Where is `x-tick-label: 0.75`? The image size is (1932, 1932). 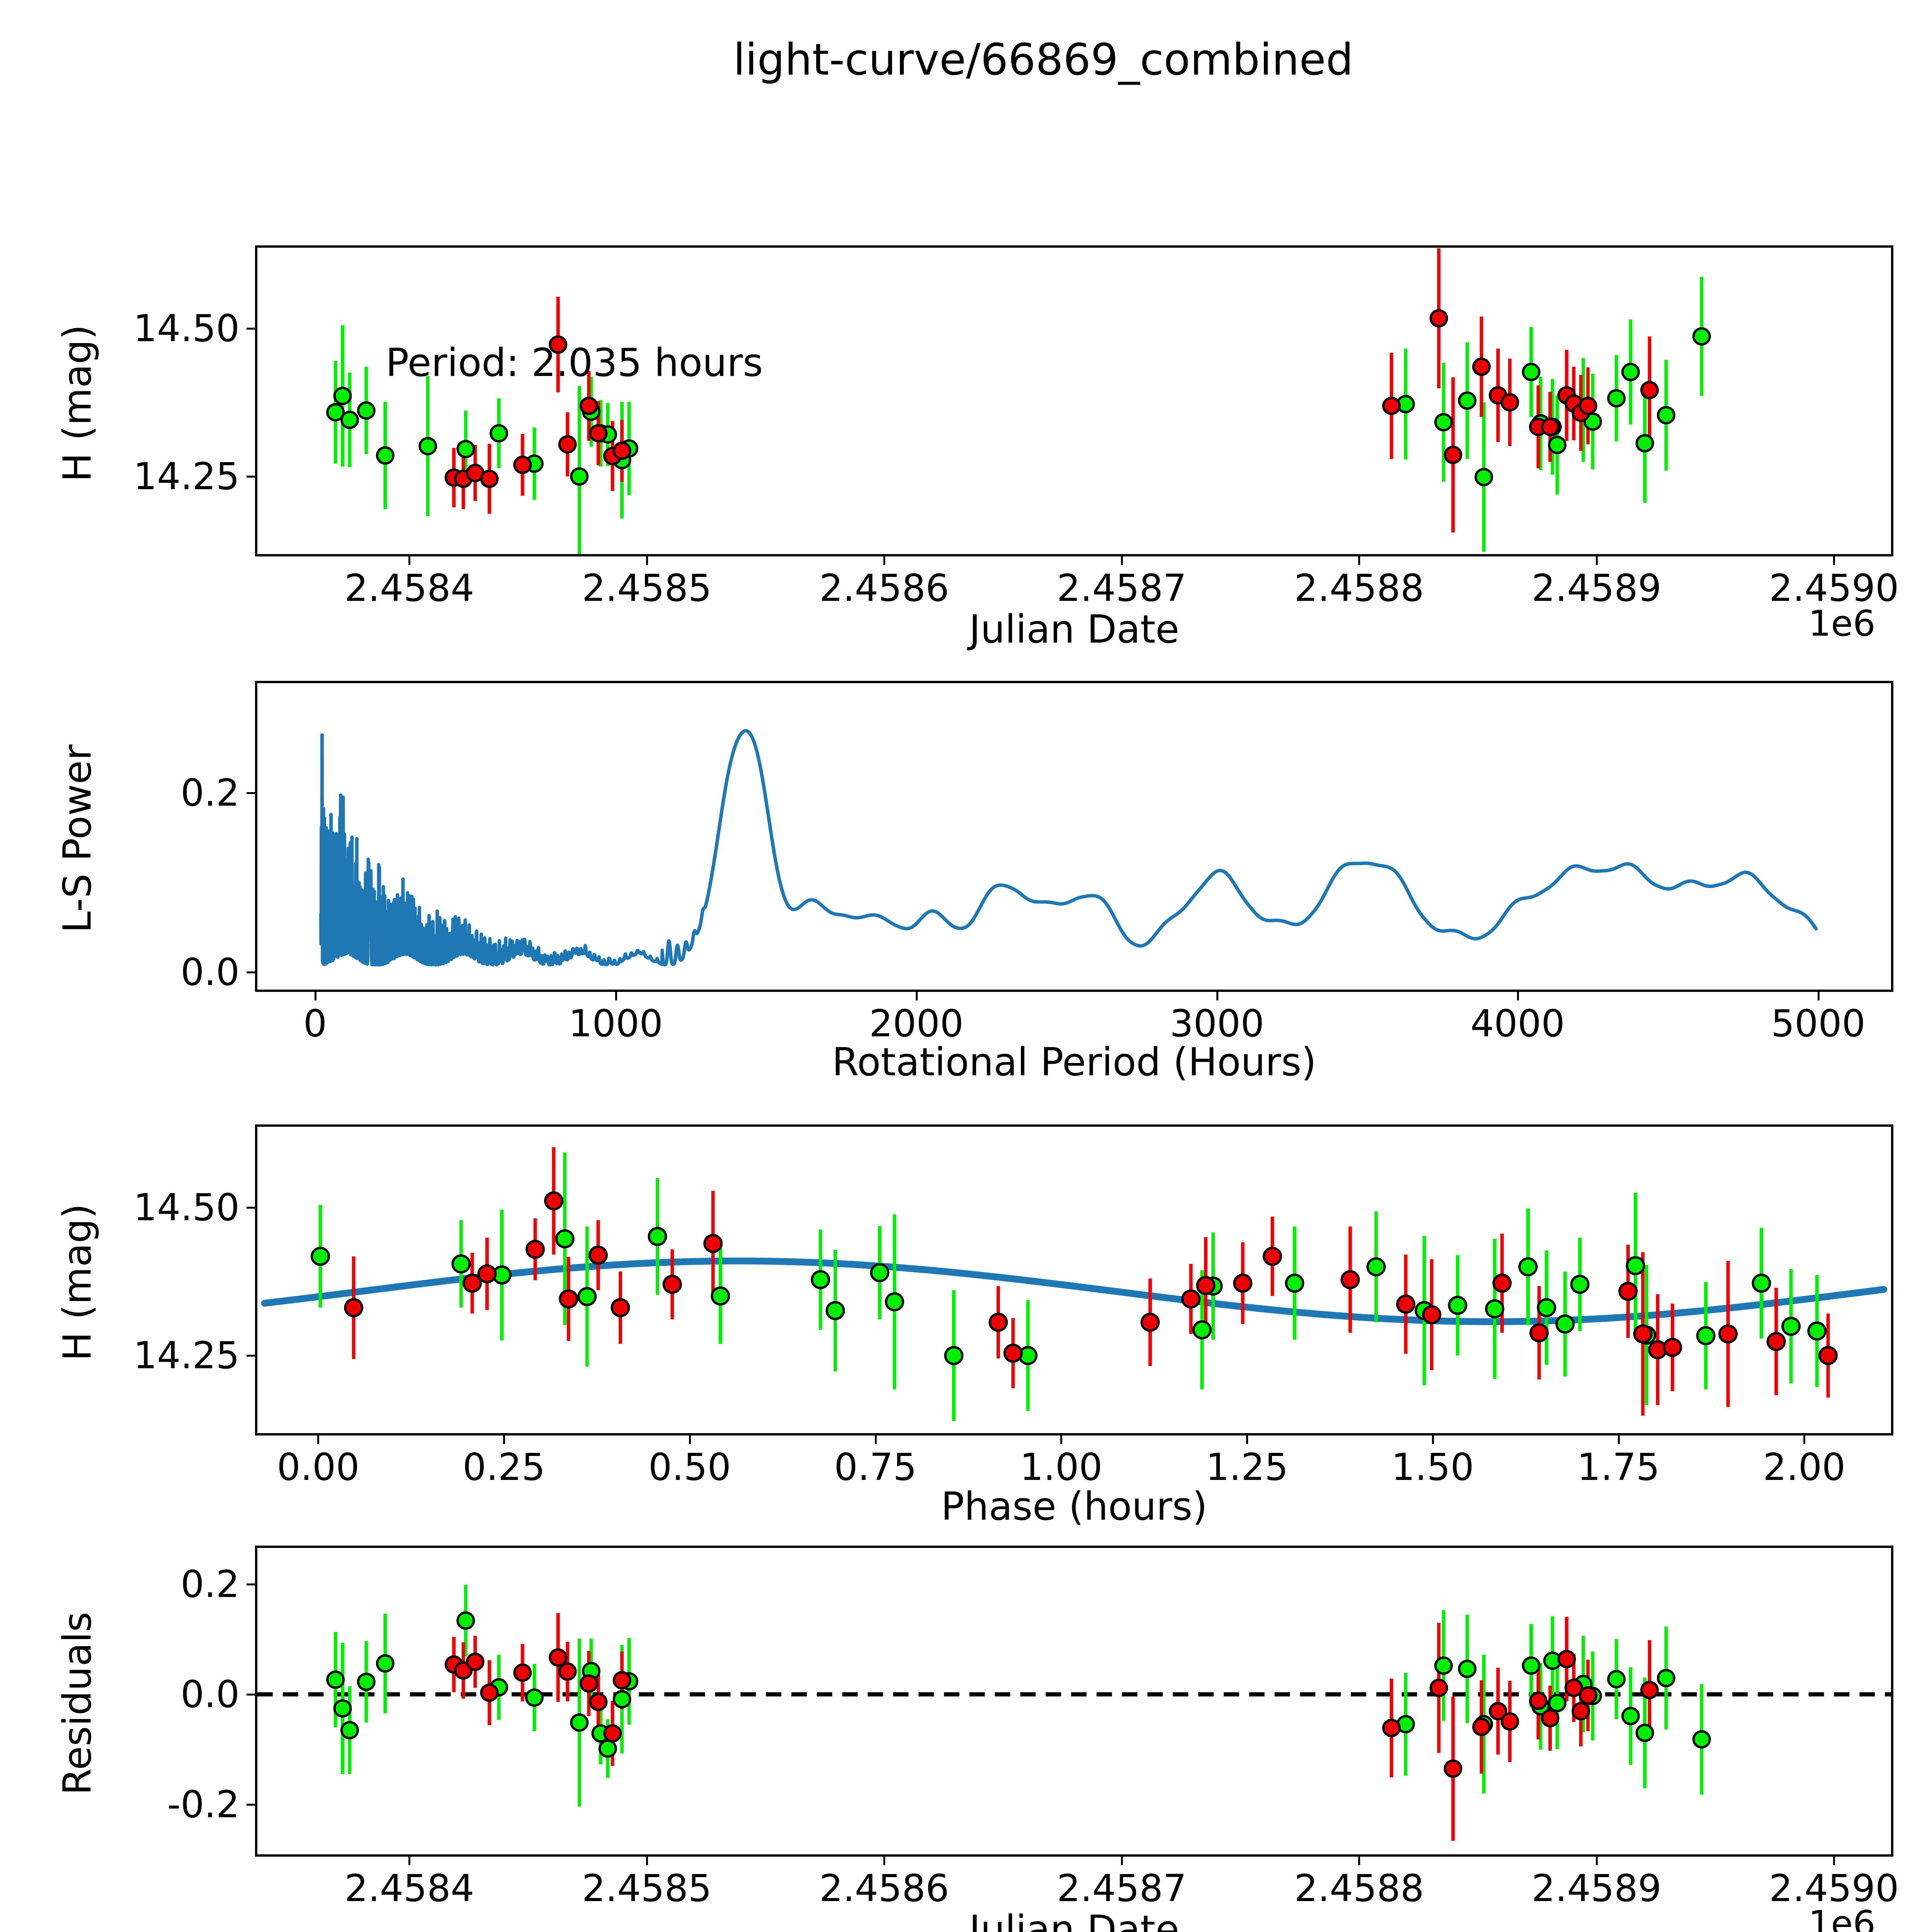
x-tick-label: 0.75 is located at coordinates (876, 1468).